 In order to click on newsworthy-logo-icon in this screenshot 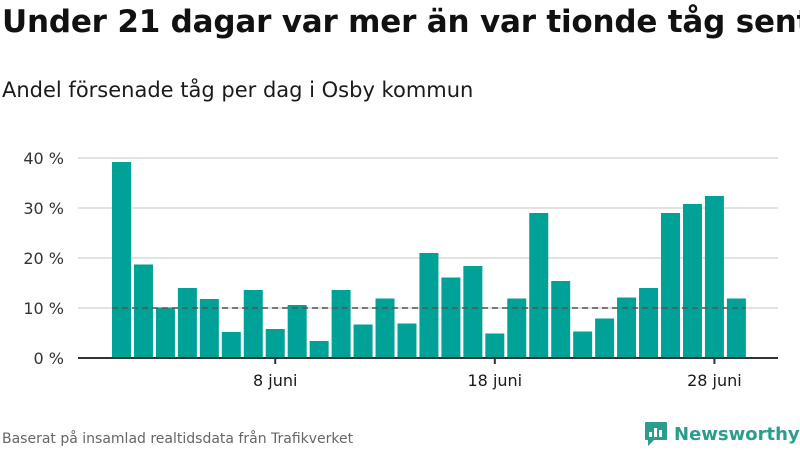, I will do `click(656, 434)`.